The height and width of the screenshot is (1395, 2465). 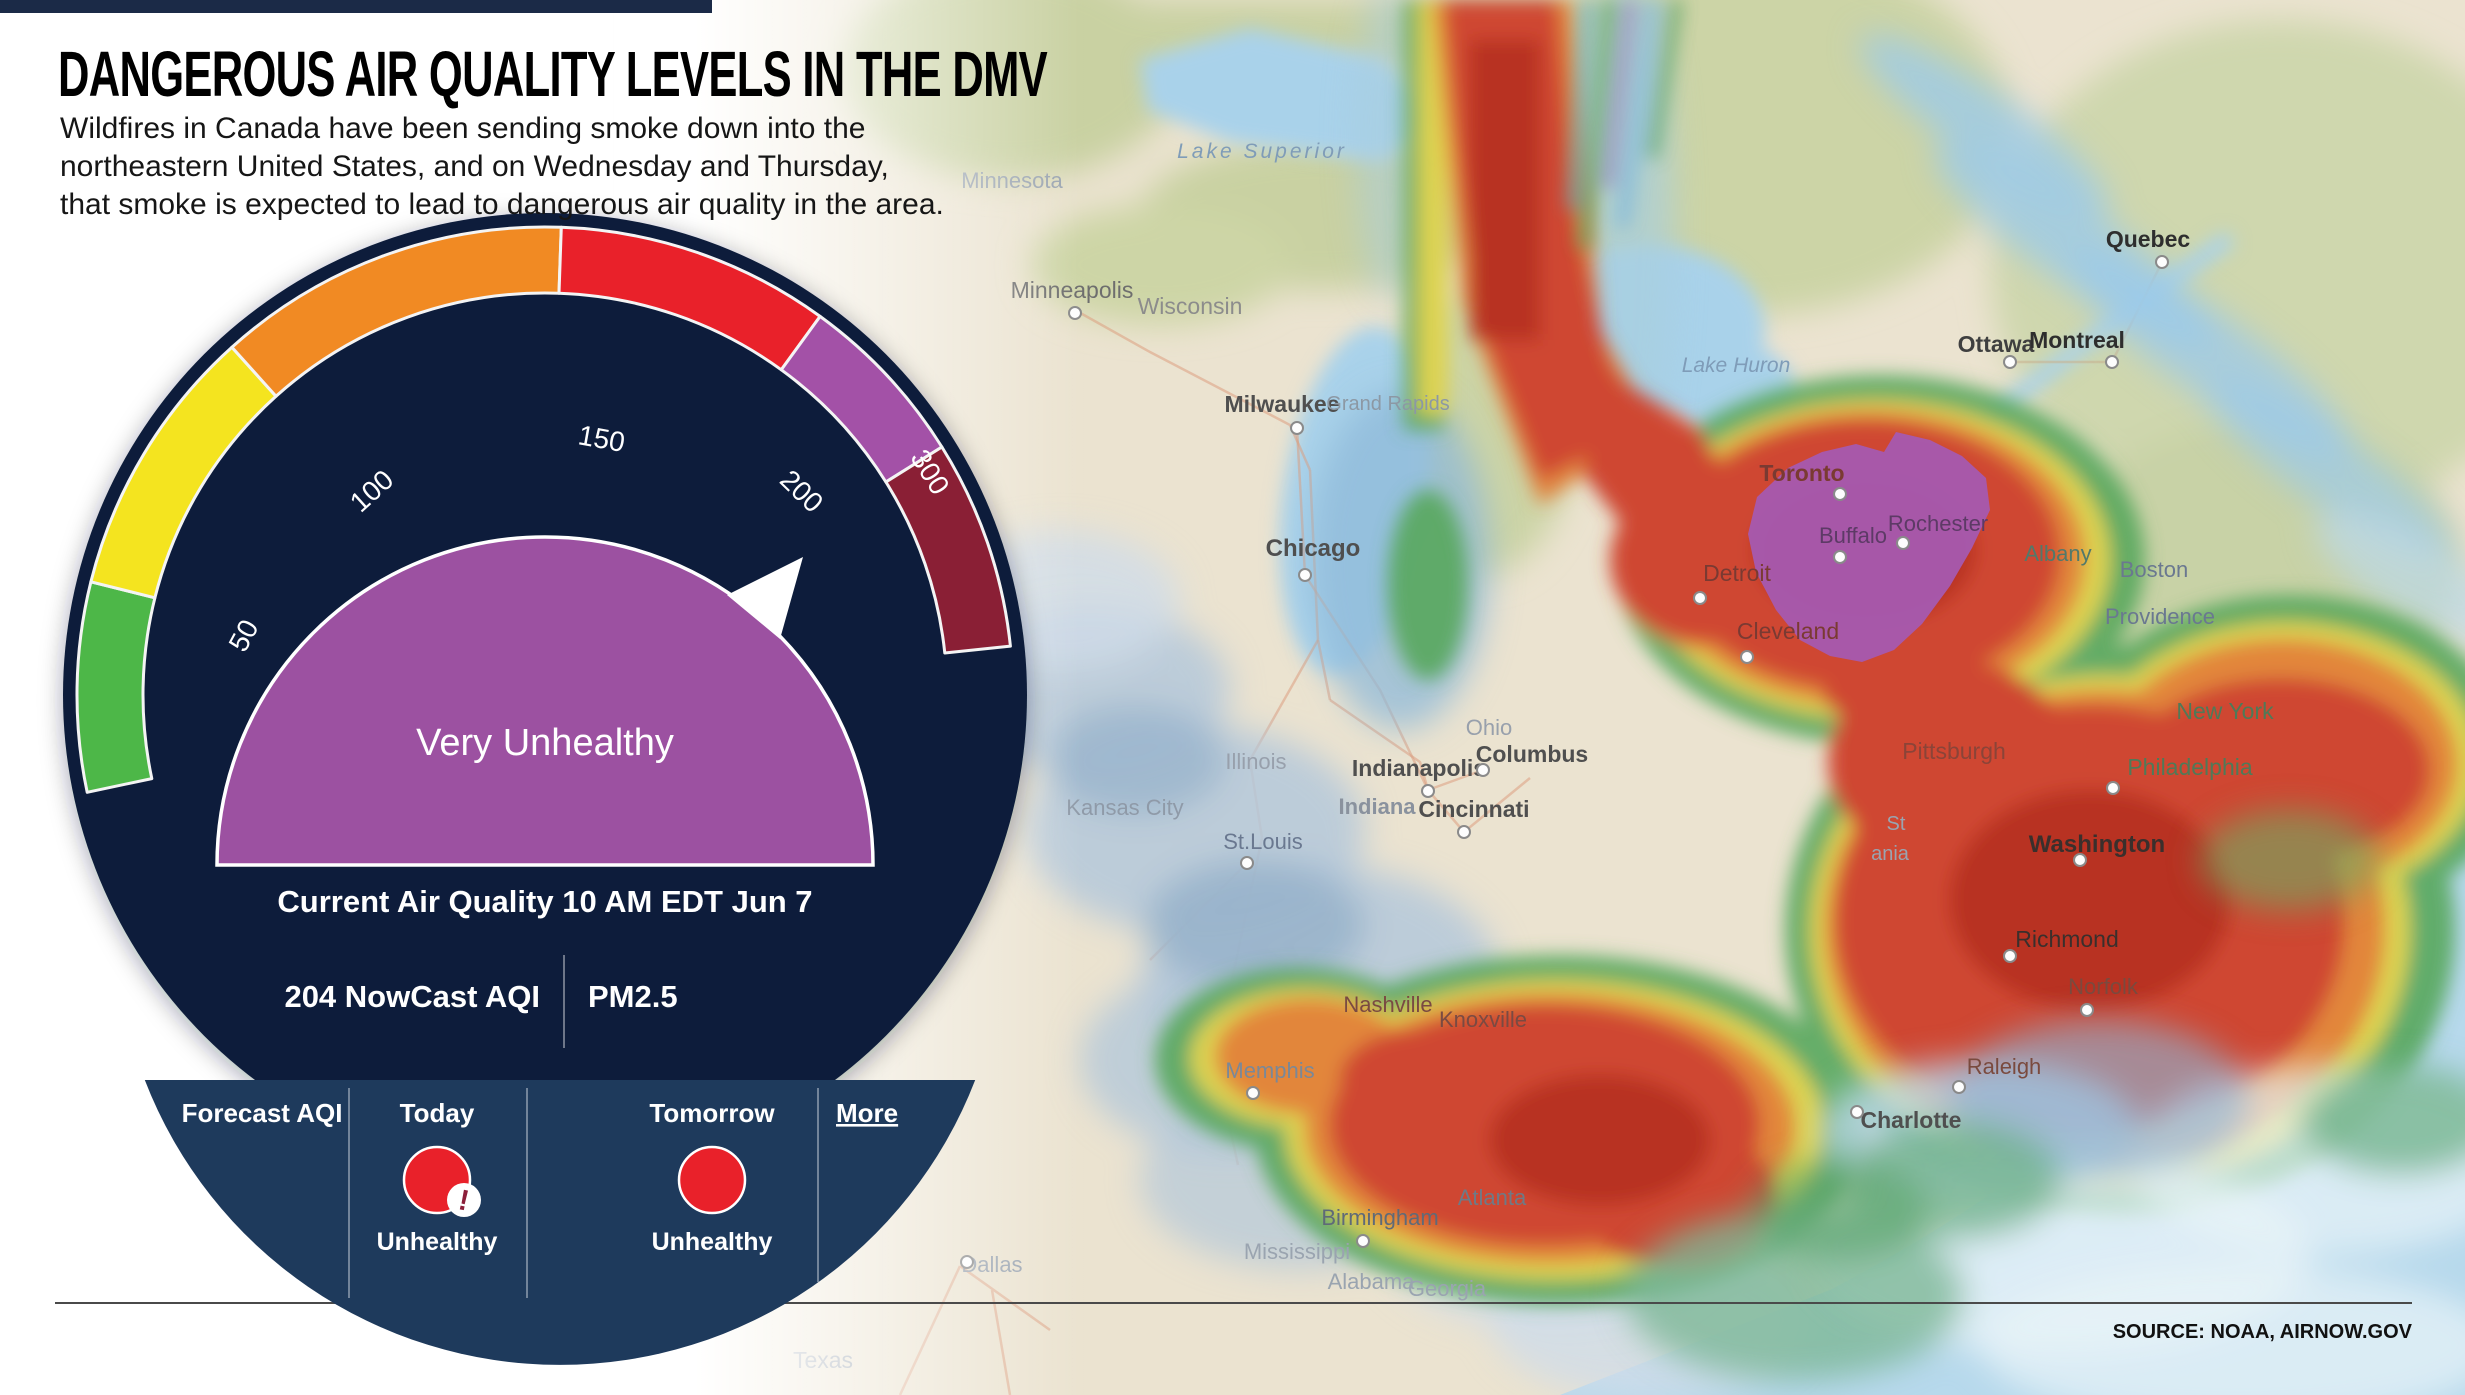 I want to click on current-reading-label: Current Air Quality 10 AM EDT Jun 7, so click(x=544, y=901).